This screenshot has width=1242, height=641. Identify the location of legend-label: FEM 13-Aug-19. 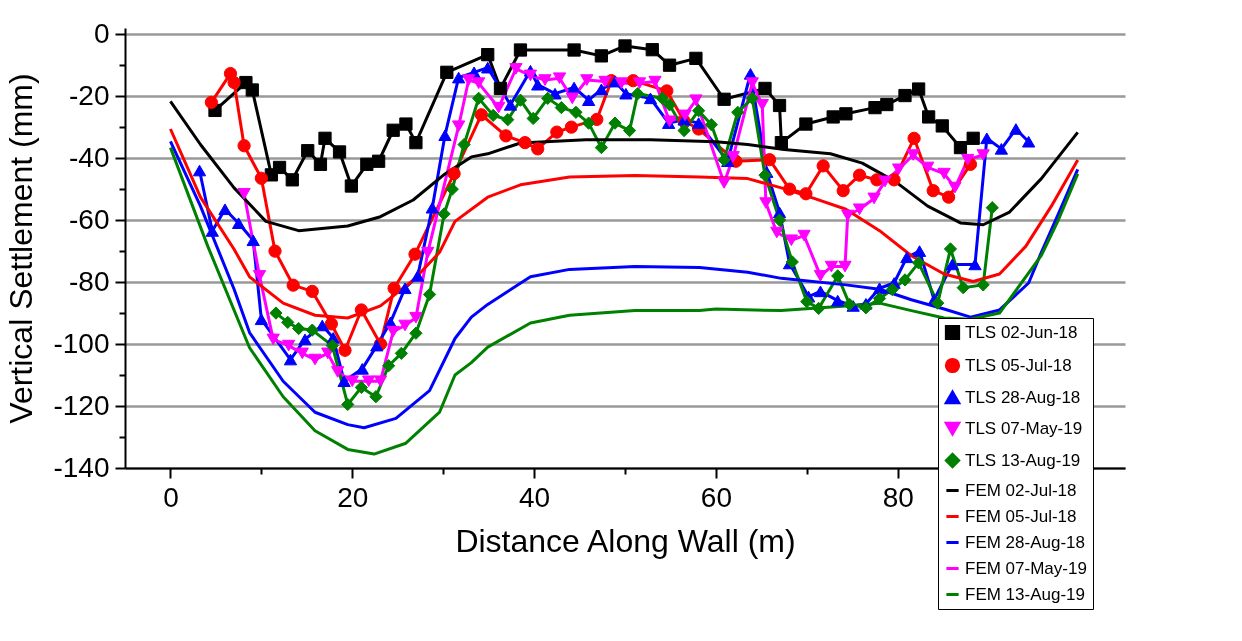
(1025, 594).